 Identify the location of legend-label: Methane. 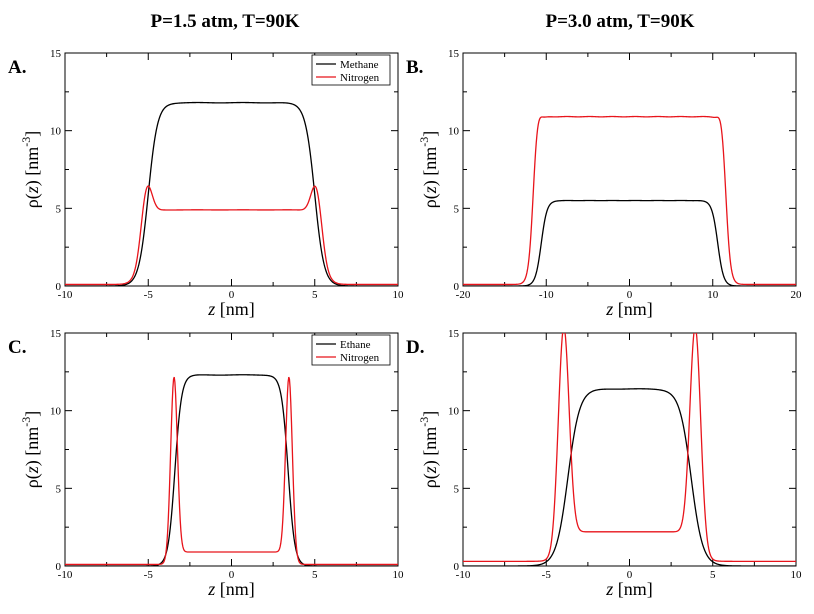
(359, 65).